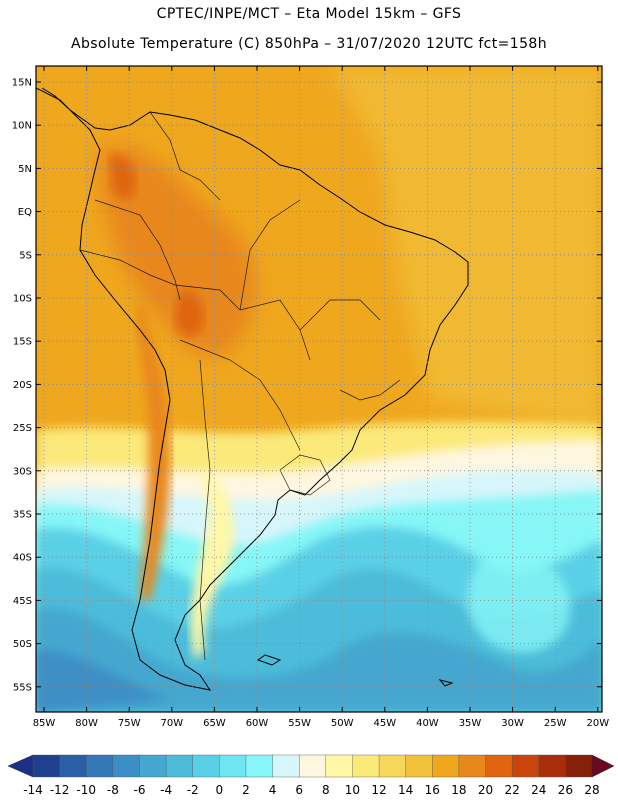 This screenshot has width=618, height=800. What do you see at coordinates (44, 723) in the screenshot?
I see `longitude-label: 85W` at bounding box center [44, 723].